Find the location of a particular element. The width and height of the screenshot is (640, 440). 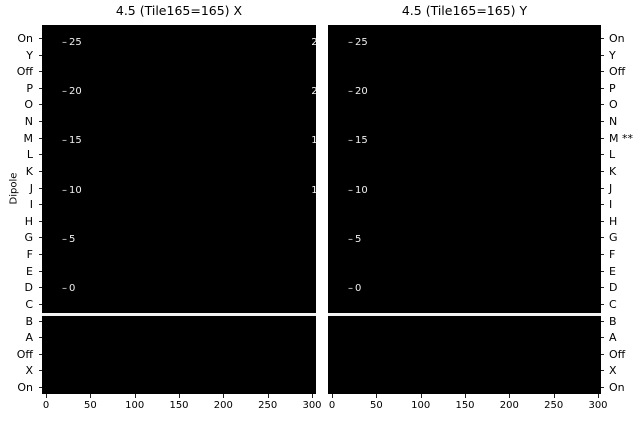

panel-title-left: 4.5 (Tile165=165) X is located at coordinates (179, 10).